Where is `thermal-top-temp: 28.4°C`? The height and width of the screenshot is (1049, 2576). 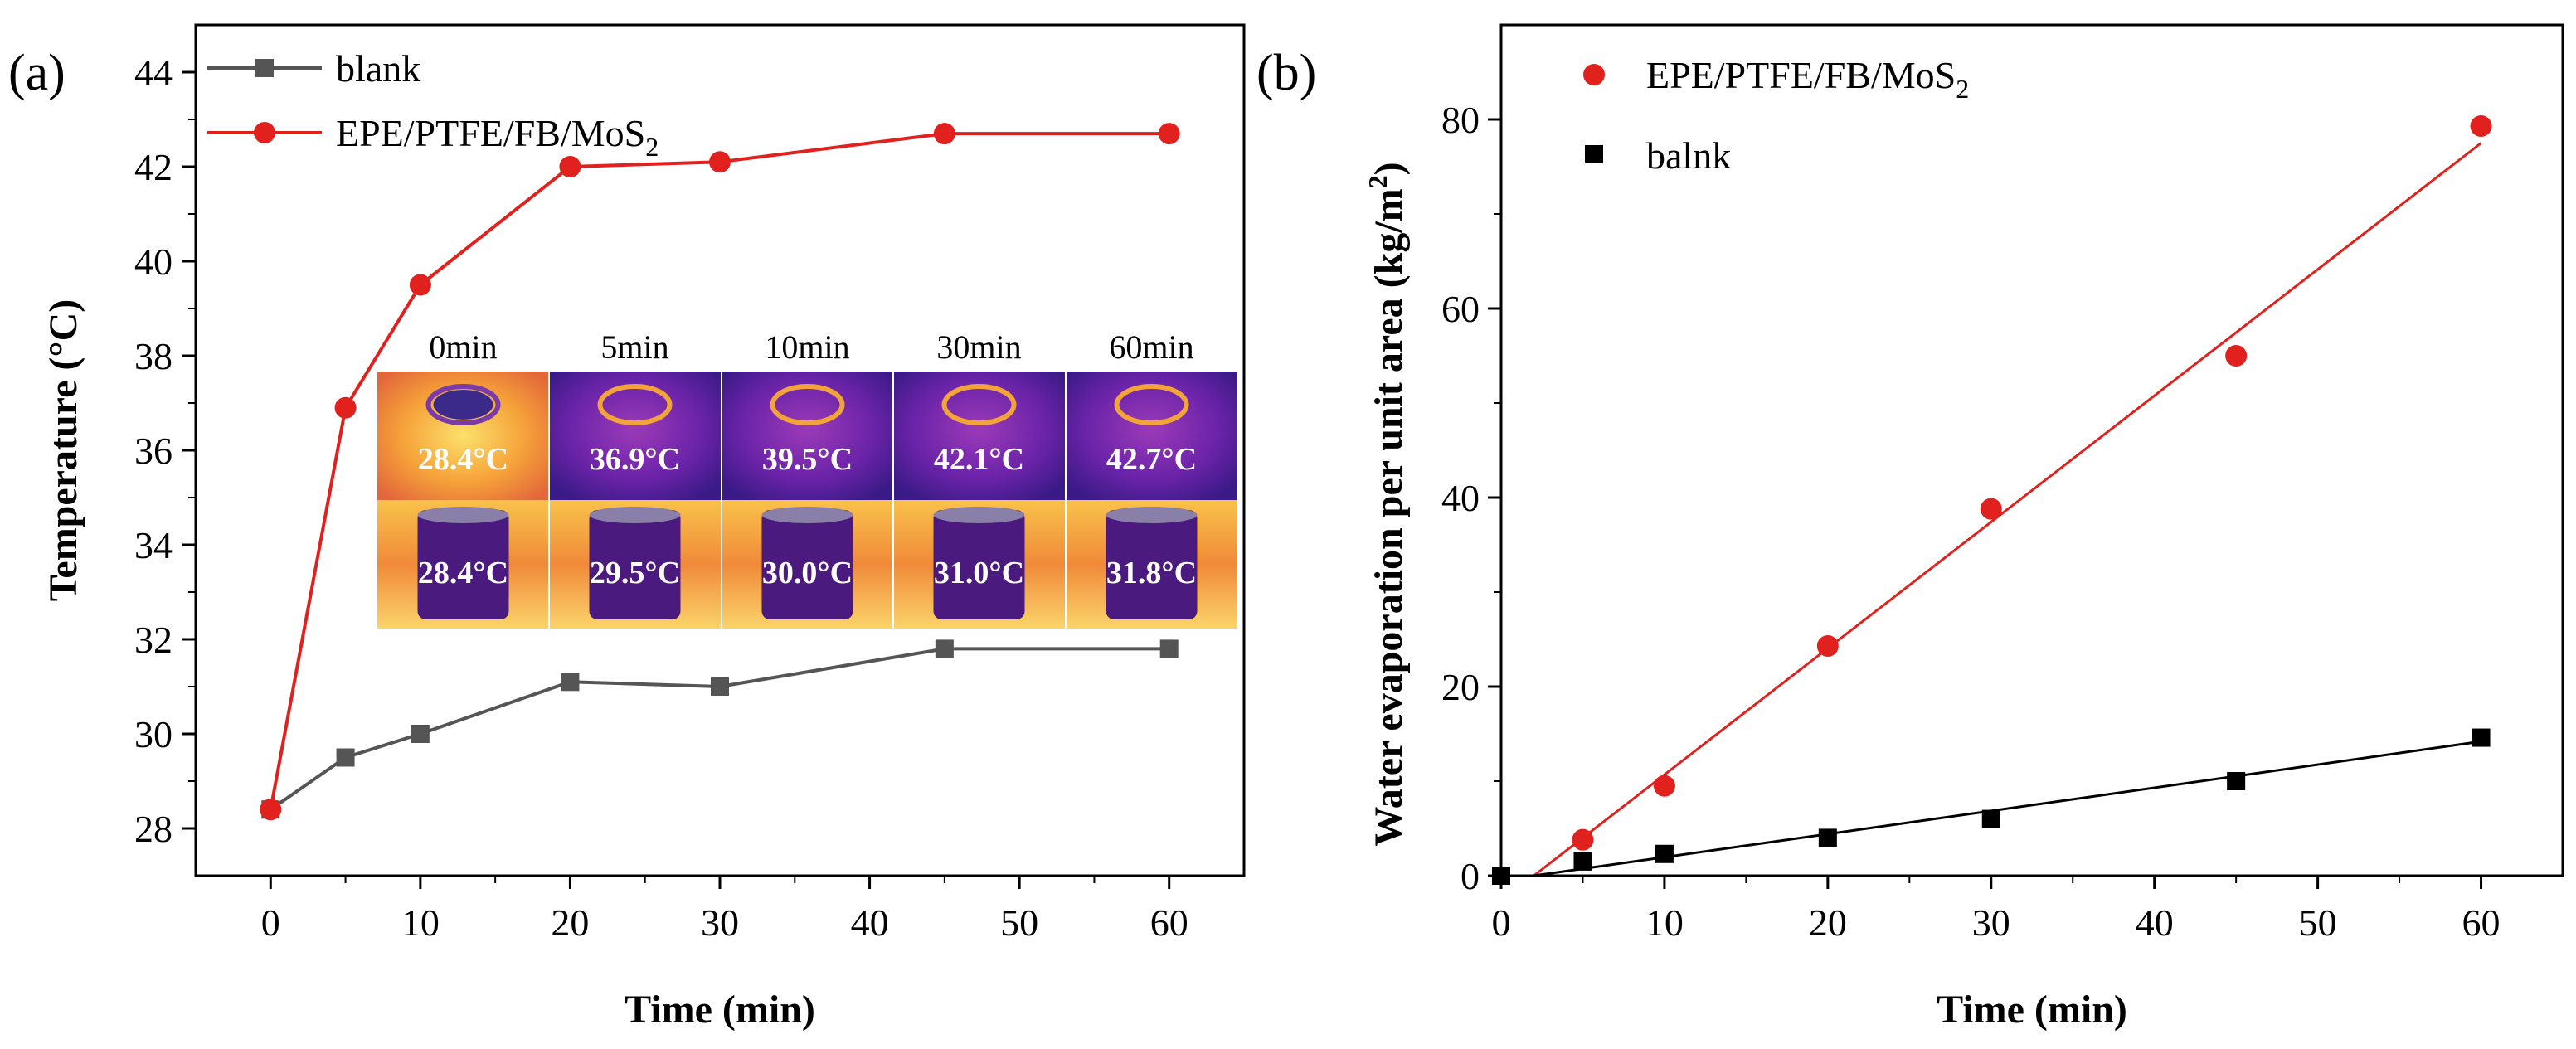 thermal-top-temp: 28.4°C is located at coordinates (463, 459).